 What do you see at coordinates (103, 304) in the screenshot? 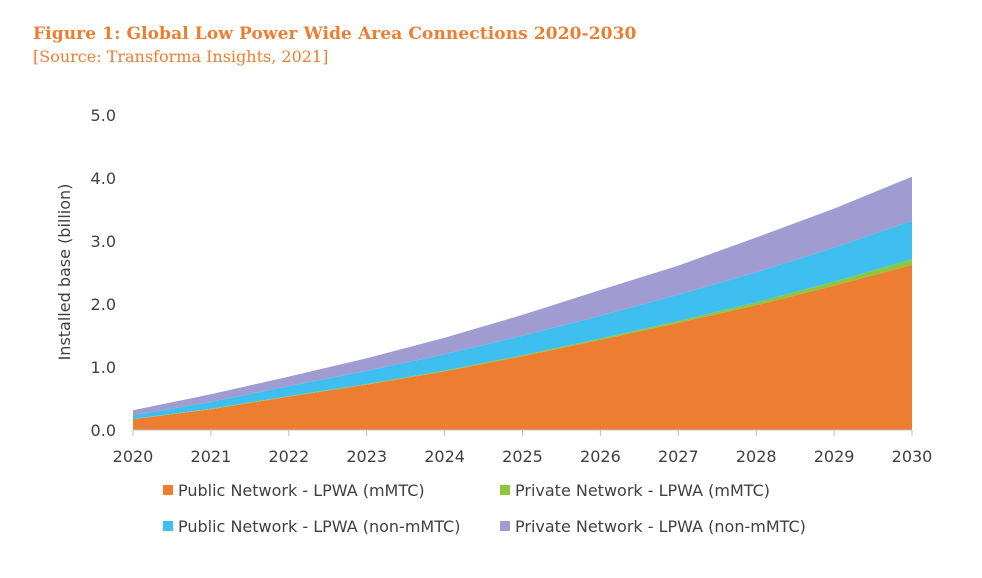
I see `y-tick-label: 2.0` at bounding box center [103, 304].